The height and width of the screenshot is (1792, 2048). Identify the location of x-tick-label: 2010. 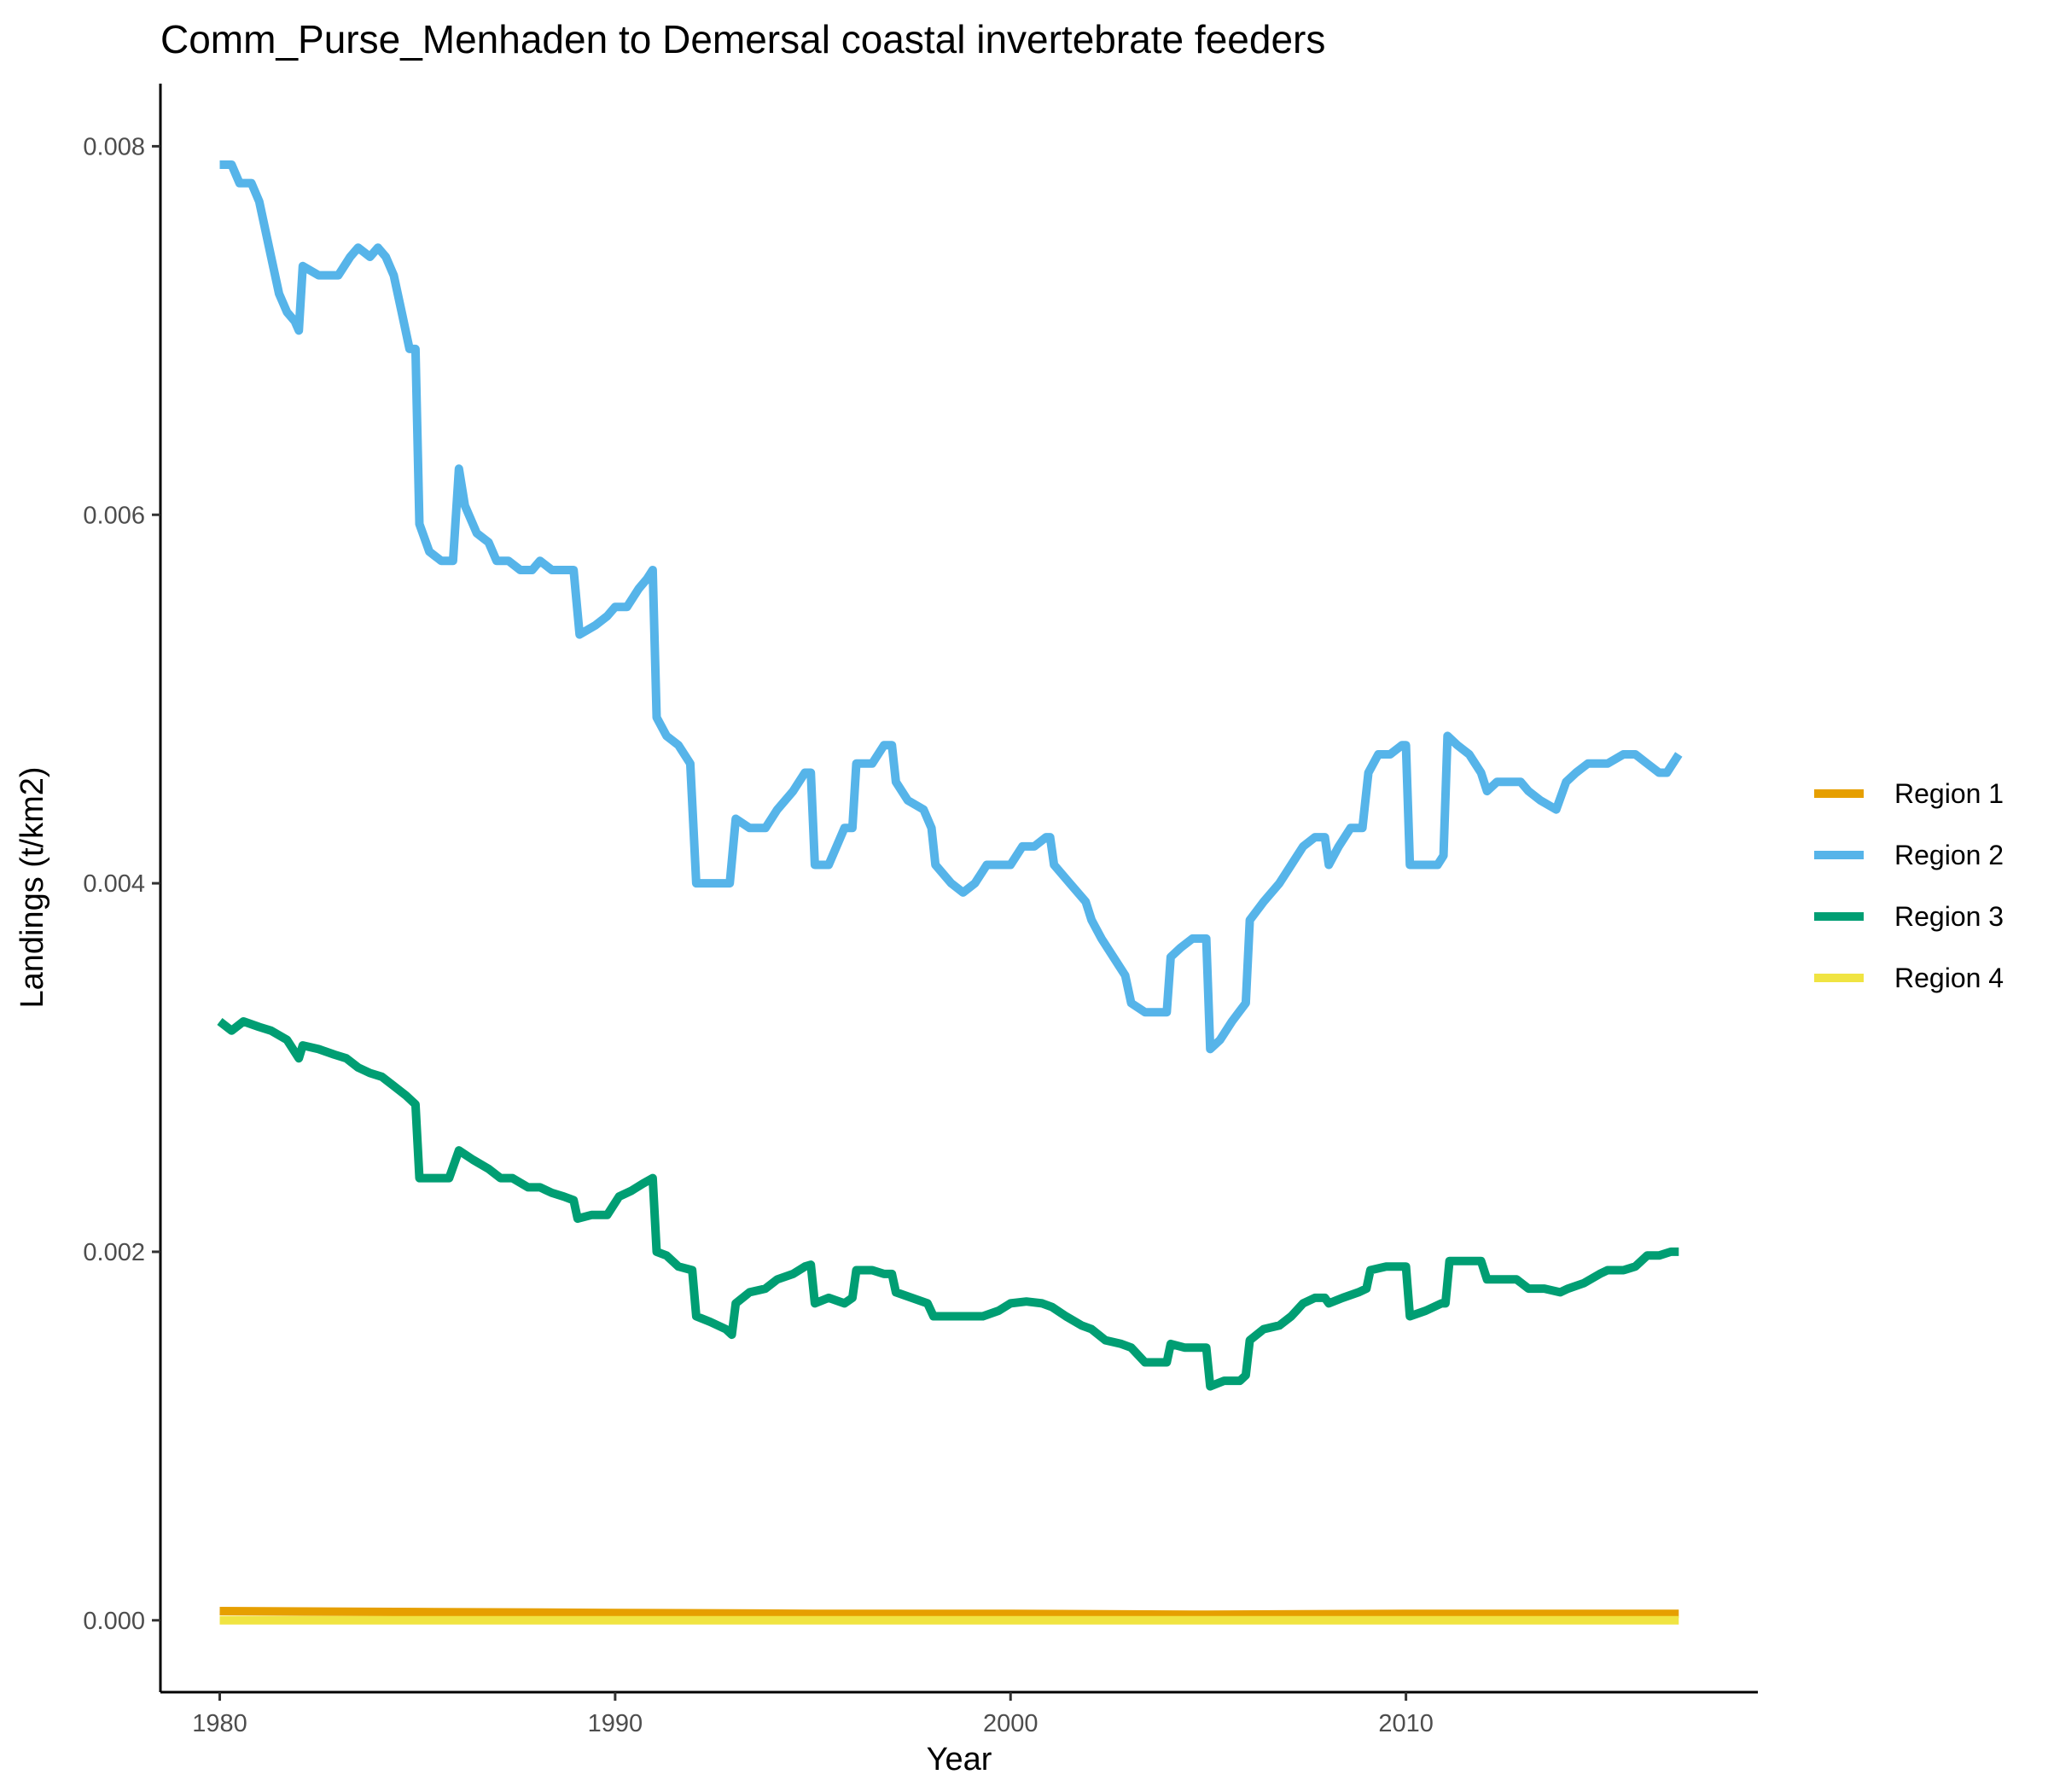
(1406, 1723).